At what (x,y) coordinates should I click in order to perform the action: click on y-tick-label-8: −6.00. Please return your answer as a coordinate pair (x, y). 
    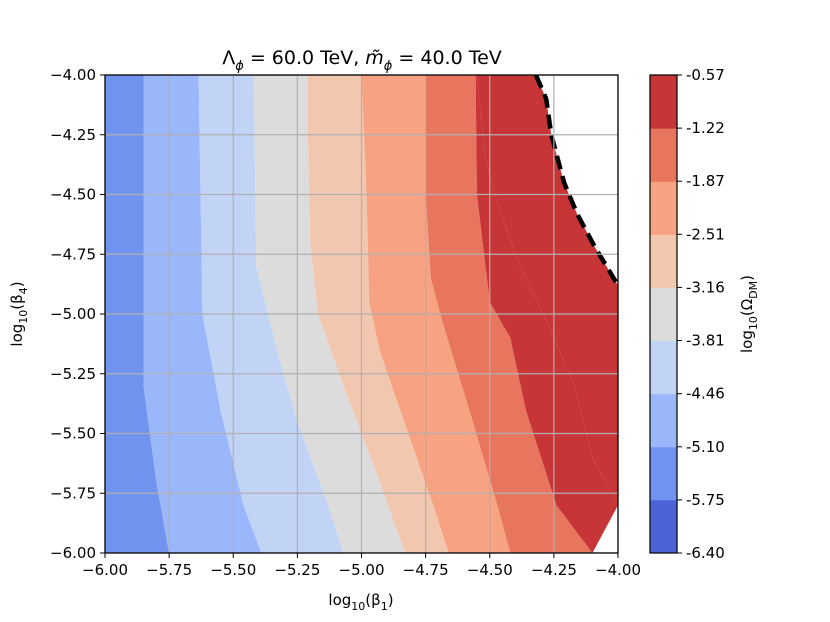
    Looking at the image, I should click on (73, 553).